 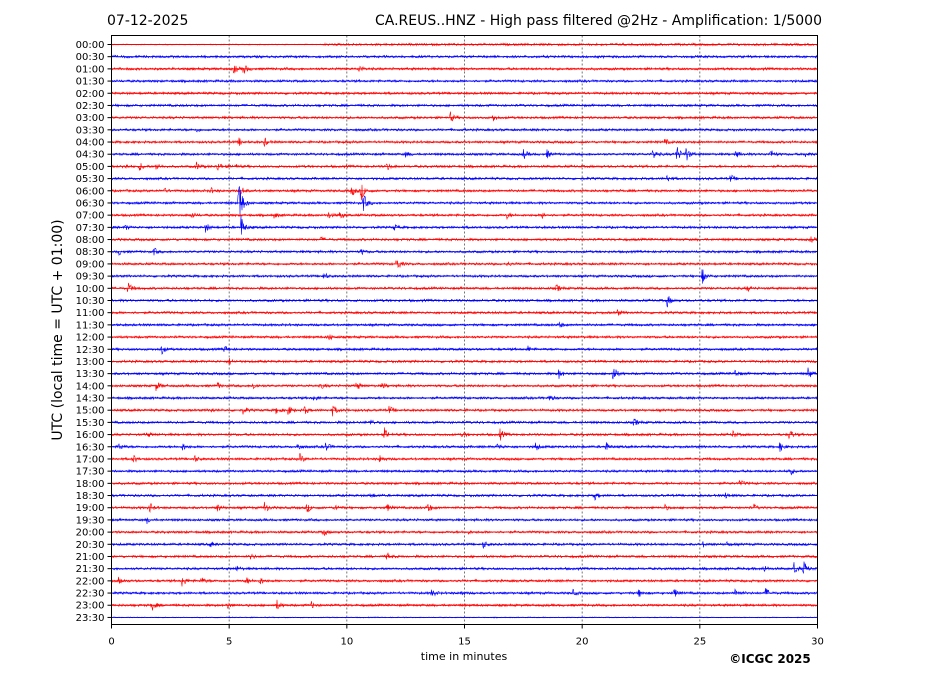 What do you see at coordinates (90, 167) in the screenshot?
I see `y-tick-label: 05:00` at bounding box center [90, 167].